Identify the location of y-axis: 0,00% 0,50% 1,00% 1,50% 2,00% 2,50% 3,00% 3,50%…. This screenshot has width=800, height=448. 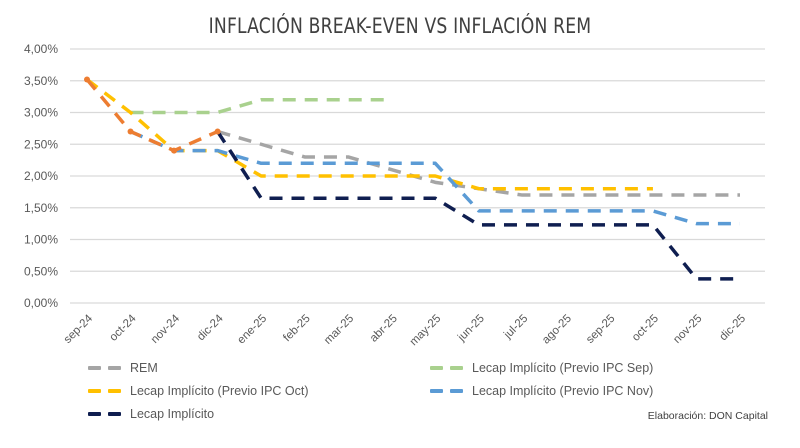
(41, 176).